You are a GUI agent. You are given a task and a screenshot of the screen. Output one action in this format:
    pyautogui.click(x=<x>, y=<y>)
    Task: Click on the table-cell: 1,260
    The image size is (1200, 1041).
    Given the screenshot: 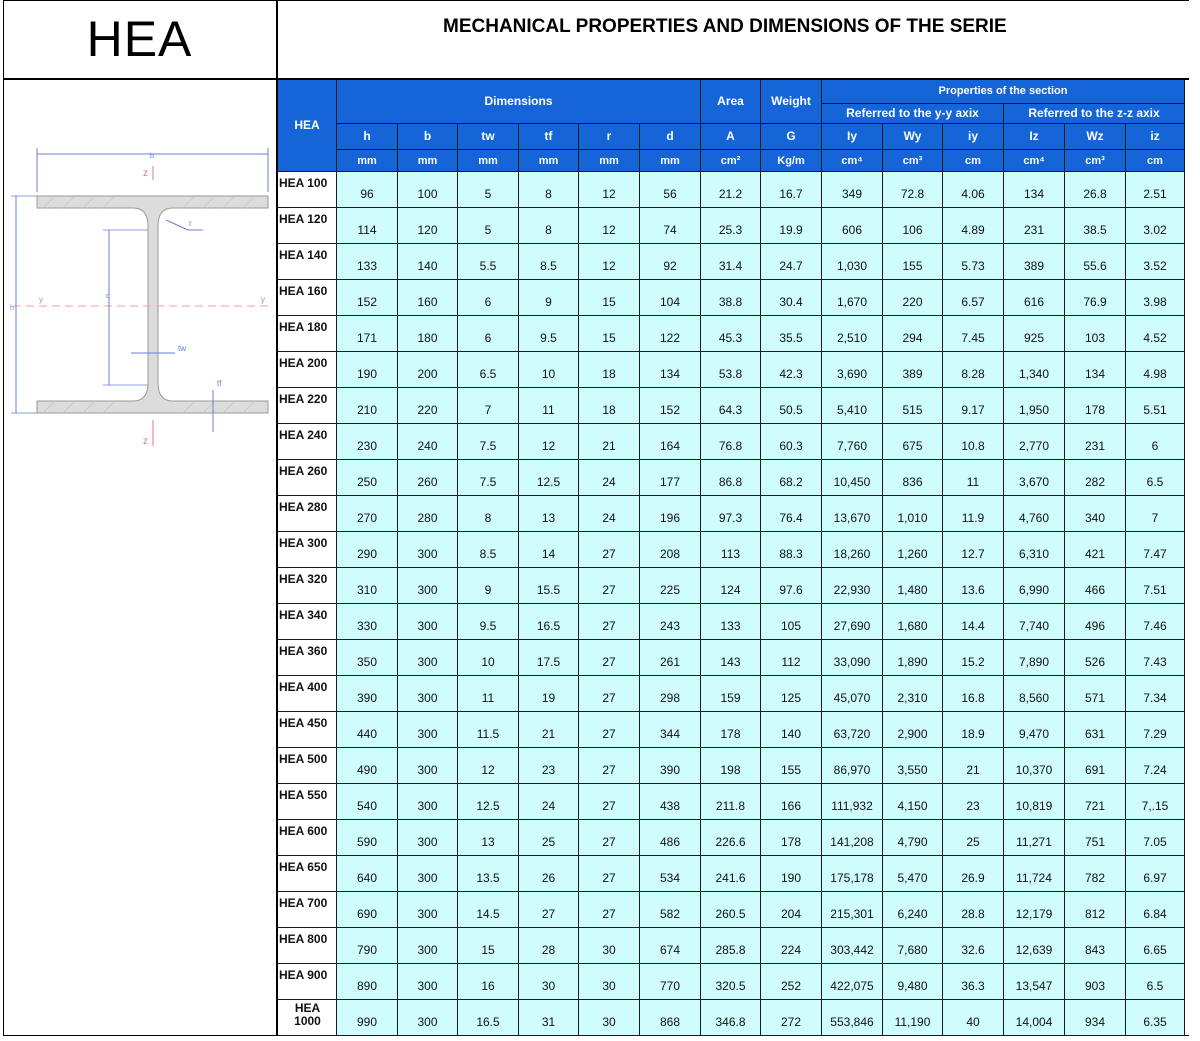 What is the action you would take?
    pyautogui.click(x=913, y=550)
    